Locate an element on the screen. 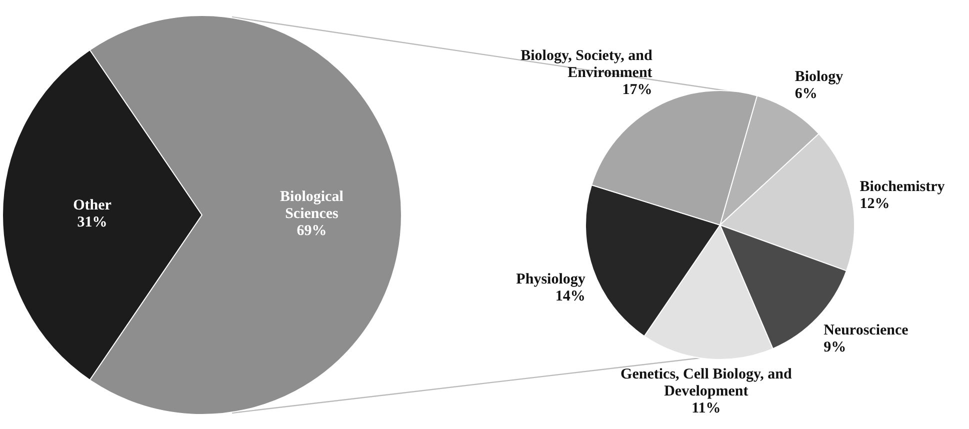  slice-label: Genetics, Cell Biology, and Development is located at coordinates (706, 383).